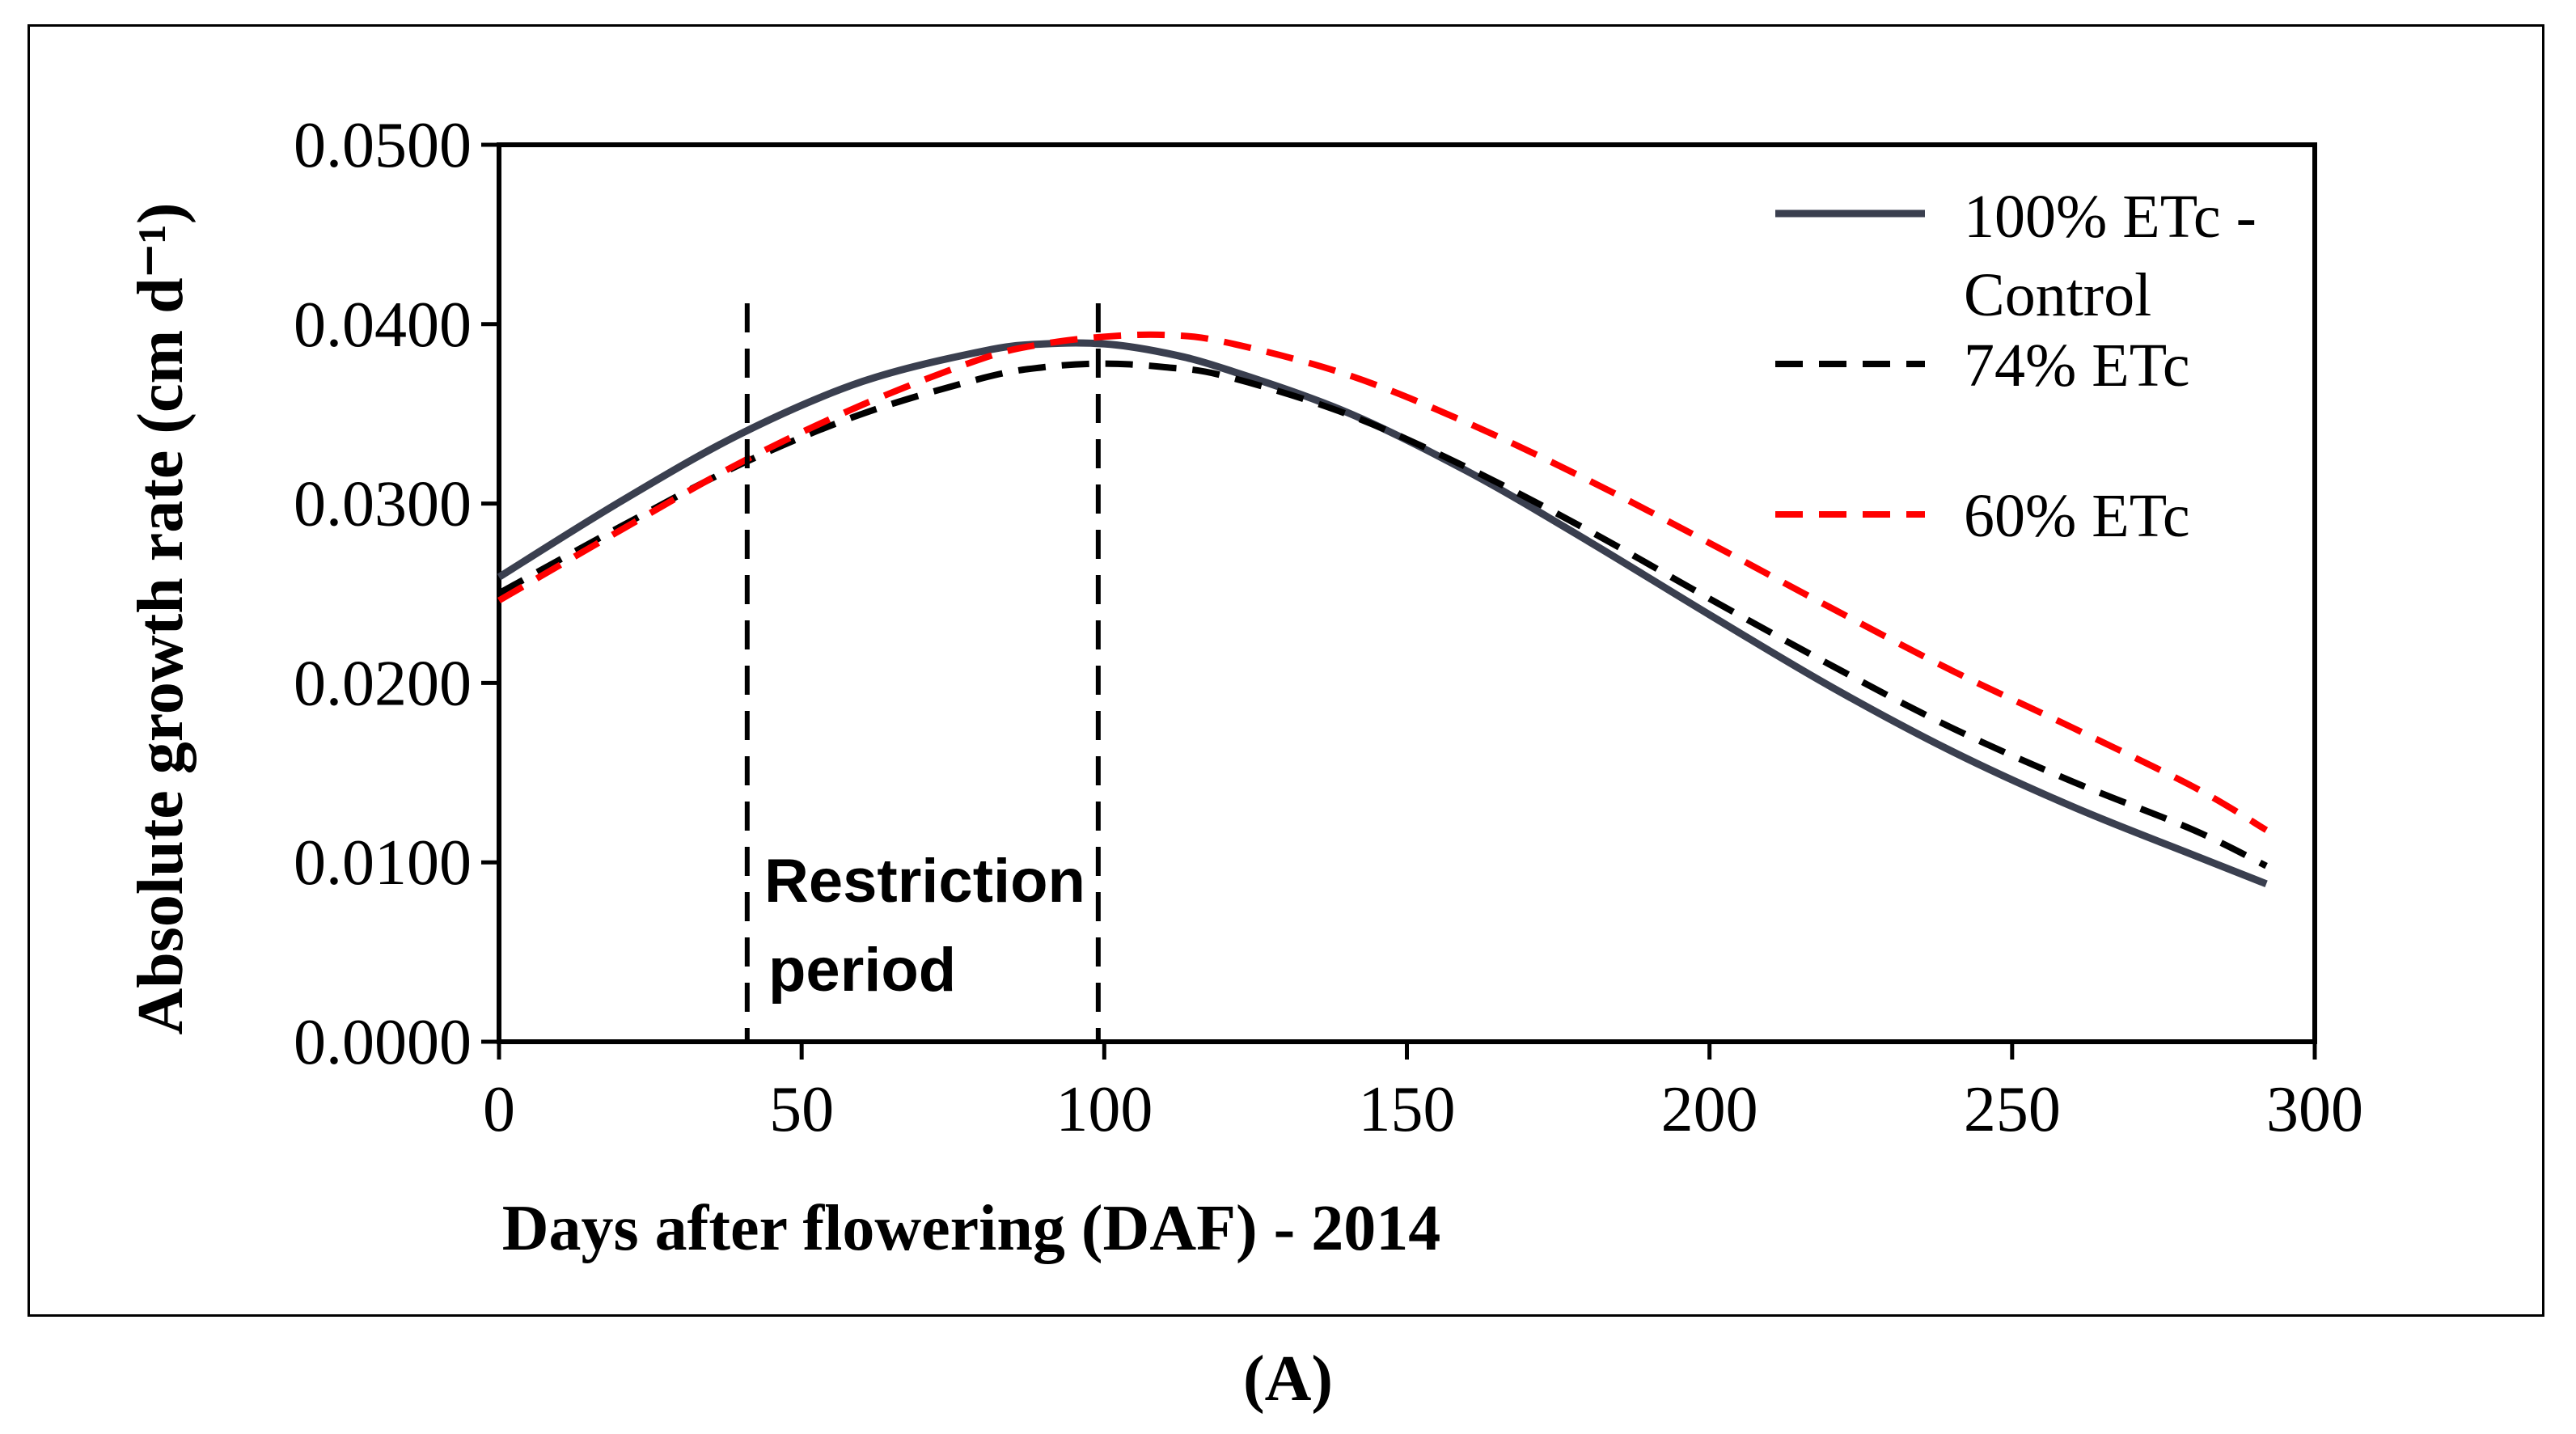 This screenshot has height=1434, width=2576. Describe the element at coordinates (383, 145) in the screenshot. I see `y-tick-label: 0.0500` at that location.